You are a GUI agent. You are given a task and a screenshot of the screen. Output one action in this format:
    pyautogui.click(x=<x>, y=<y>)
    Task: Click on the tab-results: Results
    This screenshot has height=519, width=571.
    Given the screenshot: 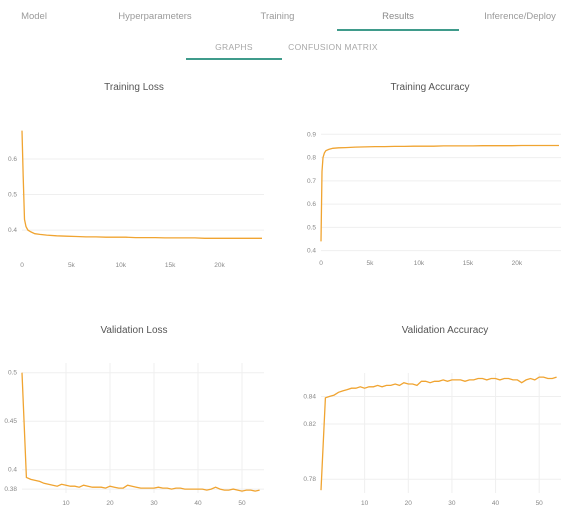 What is the action you would take?
    pyautogui.click(x=398, y=15)
    